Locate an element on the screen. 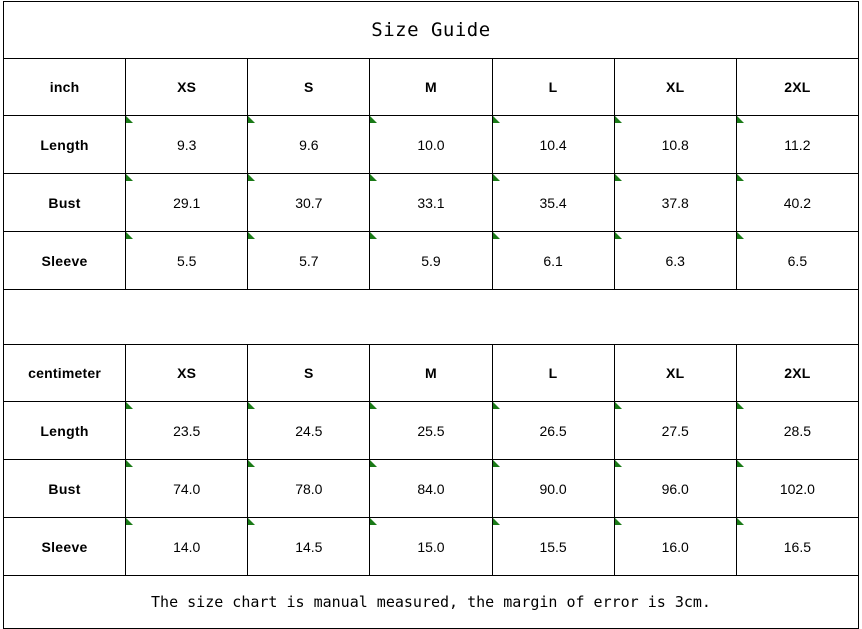 This screenshot has width=862, height=629. table-row: Sleeve 14.0 14.5 15.0 15.5 16.0 16.5 is located at coordinates (431, 546).